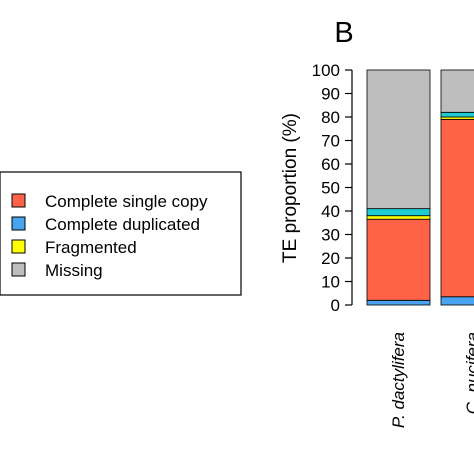 The image size is (474, 474). I want to click on legend-item-3: Missing, so click(57, 270).